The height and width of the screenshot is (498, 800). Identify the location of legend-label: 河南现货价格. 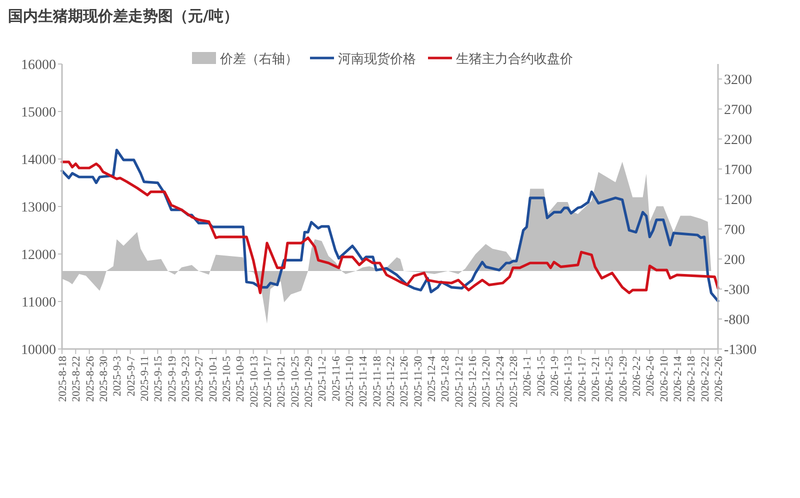
(377, 59).